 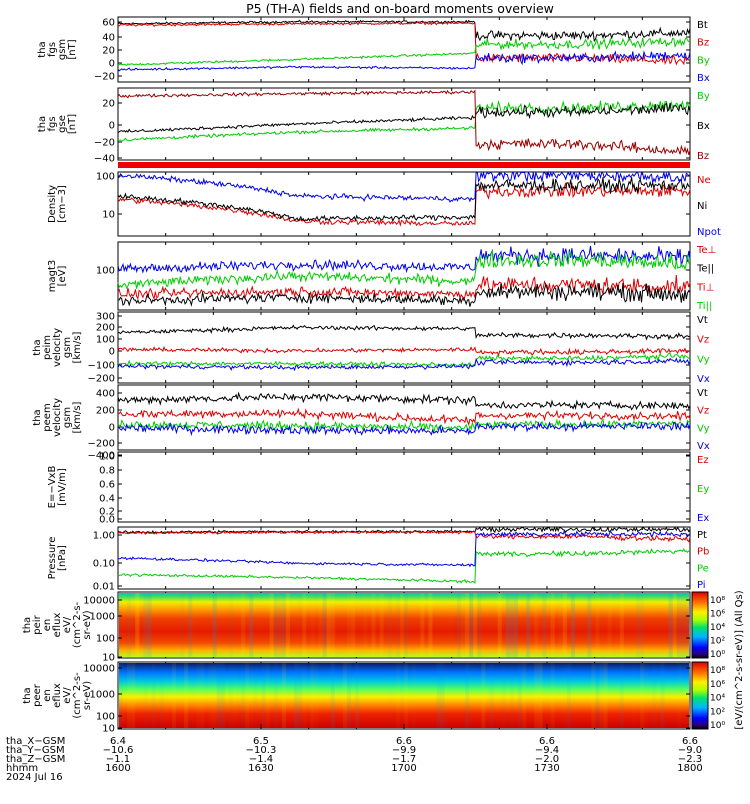 What do you see at coordinates (404, 204) in the screenshot?
I see `series-line-Ne` at bounding box center [404, 204].